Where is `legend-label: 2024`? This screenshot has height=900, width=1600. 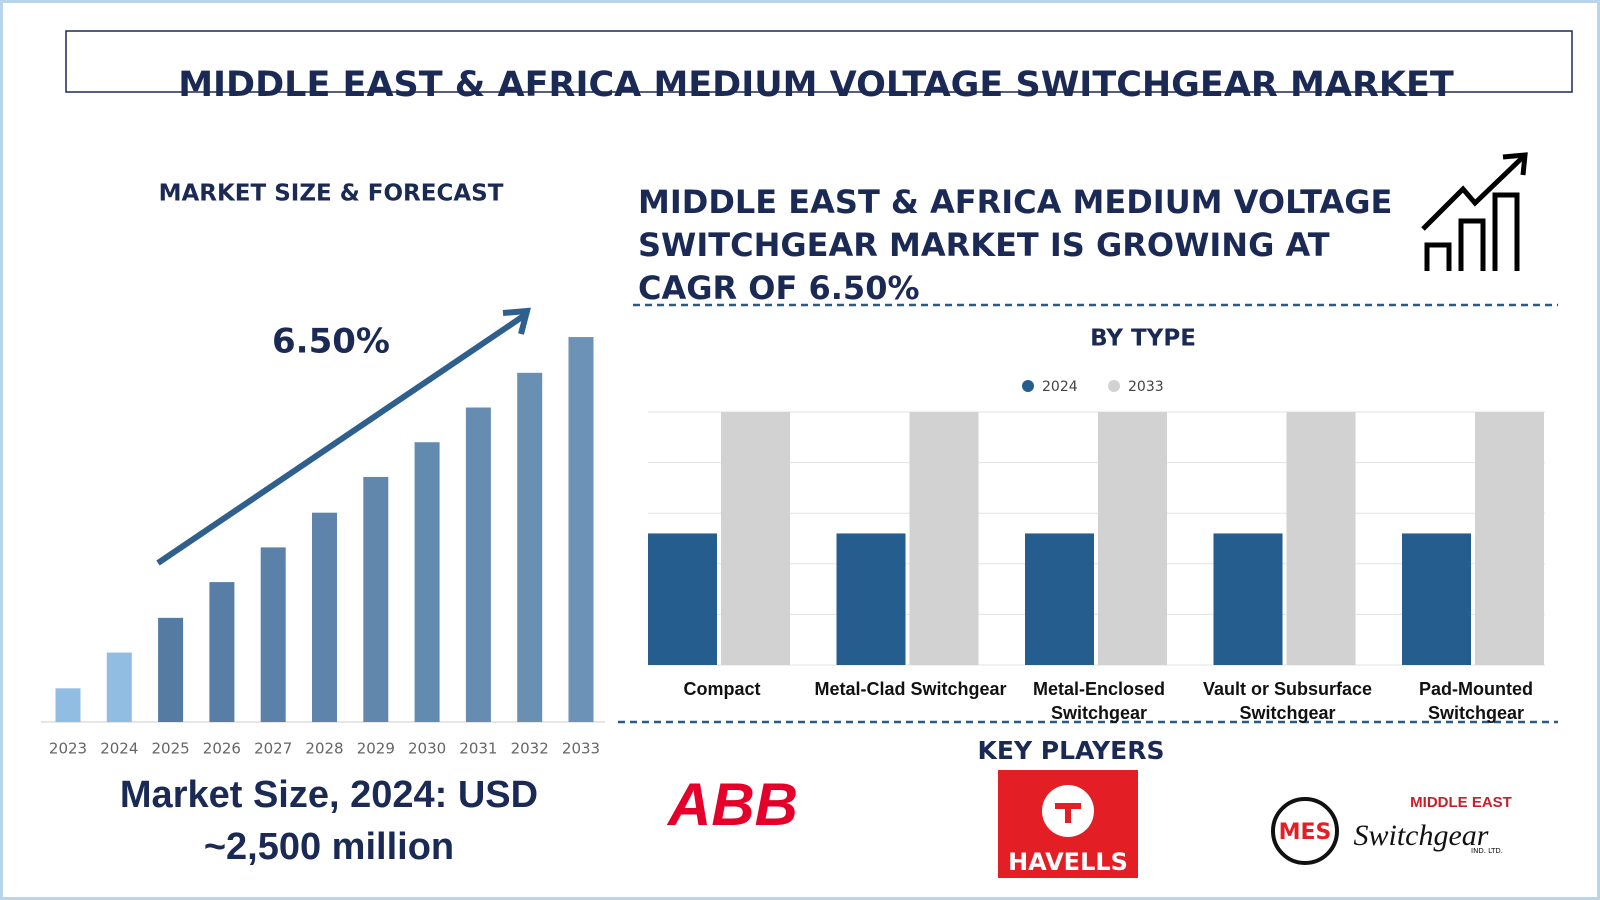 legend-label: 2024 is located at coordinates (1060, 387).